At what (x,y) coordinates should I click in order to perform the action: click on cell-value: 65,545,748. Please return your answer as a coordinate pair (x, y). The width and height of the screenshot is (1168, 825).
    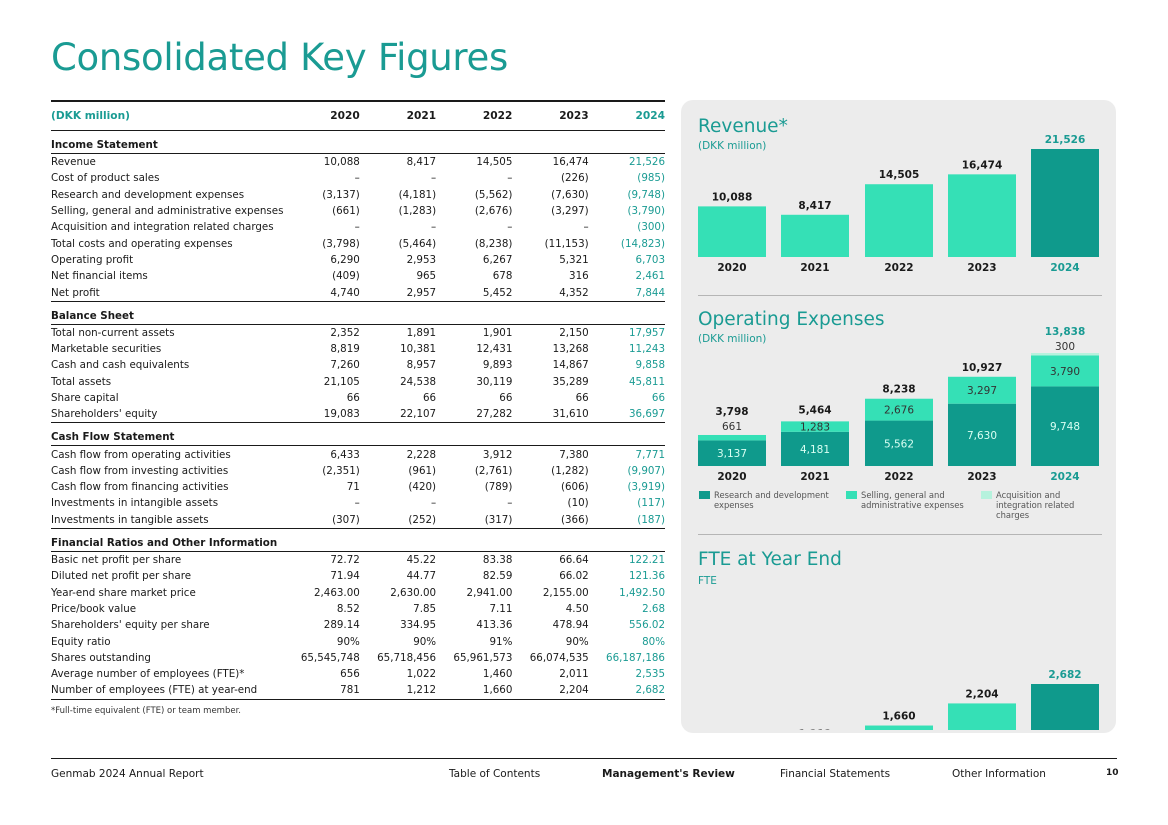
    Looking at the image, I should click on (330, 657).